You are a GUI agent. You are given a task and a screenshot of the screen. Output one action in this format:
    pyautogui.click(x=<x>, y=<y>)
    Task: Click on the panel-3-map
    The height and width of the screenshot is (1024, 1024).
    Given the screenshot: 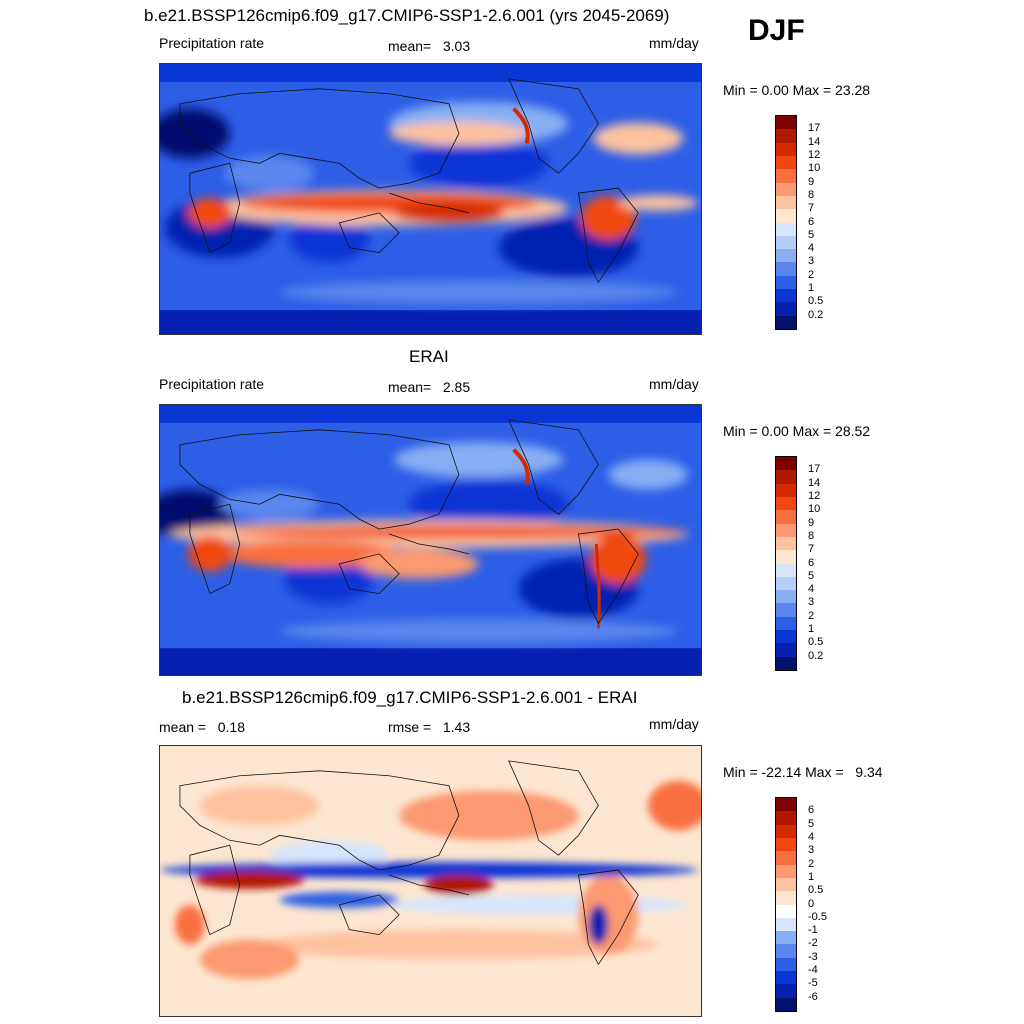 What is the action you would take?
    pyautogui.click(x=430, y=881)
    